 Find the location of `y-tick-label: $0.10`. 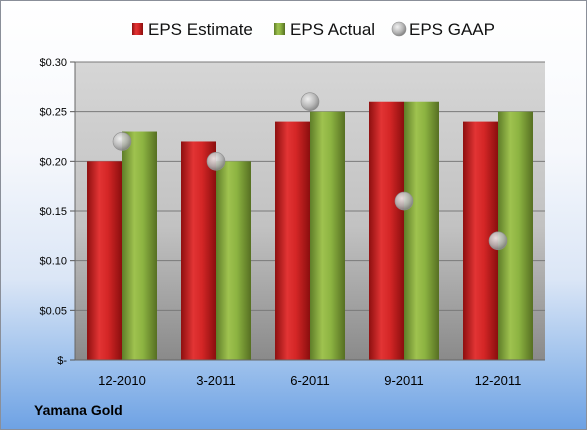

y-tick-label: $0.10 is located at coordinates (53, 262).